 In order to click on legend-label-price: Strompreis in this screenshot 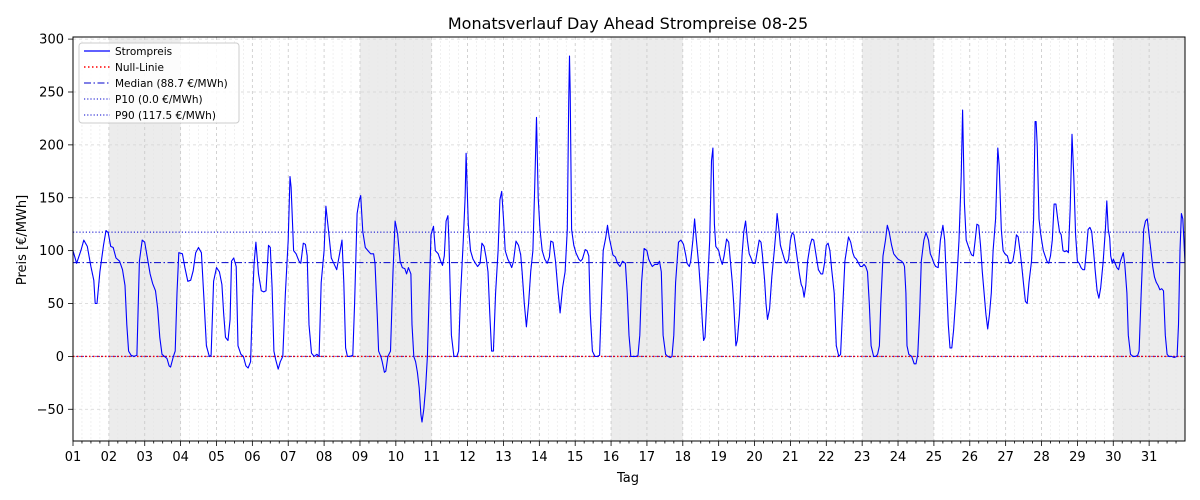, I will do `click(143, 52)`.